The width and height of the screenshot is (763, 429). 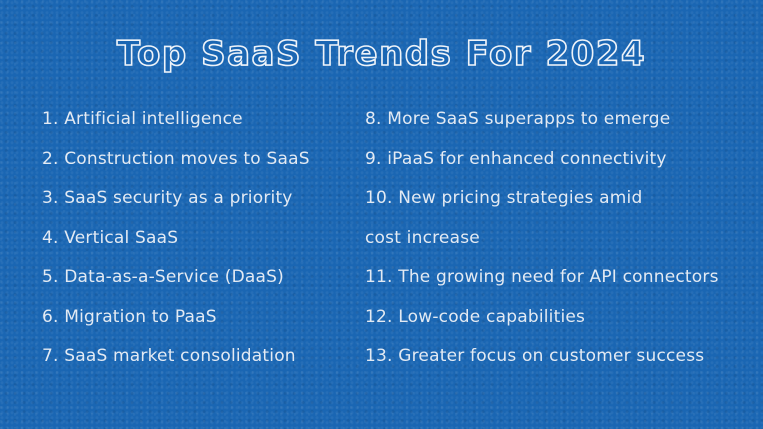 What do you see at coordinates (129, 316) in the screenshot?
I see `trend-item: 6. Migration to PaaS` at bounding box center [129, 316].